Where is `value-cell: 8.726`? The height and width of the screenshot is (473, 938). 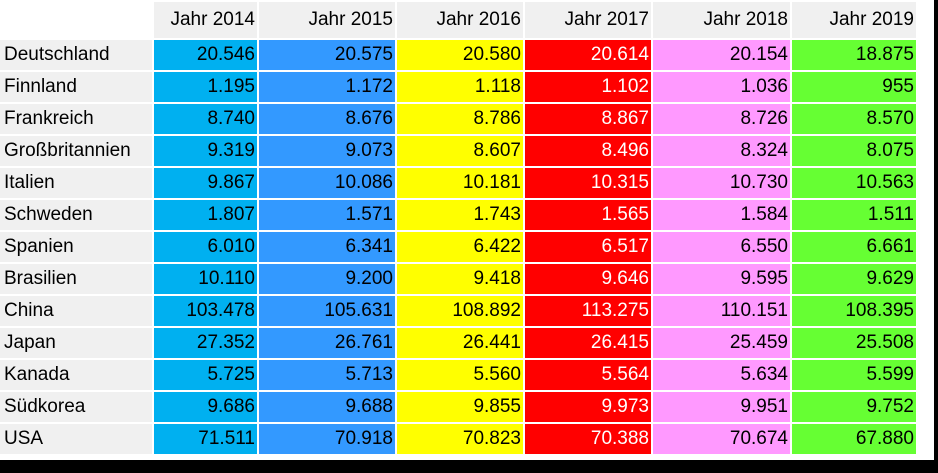
value-cell: 8.726 is located at coordinates (721, 119).